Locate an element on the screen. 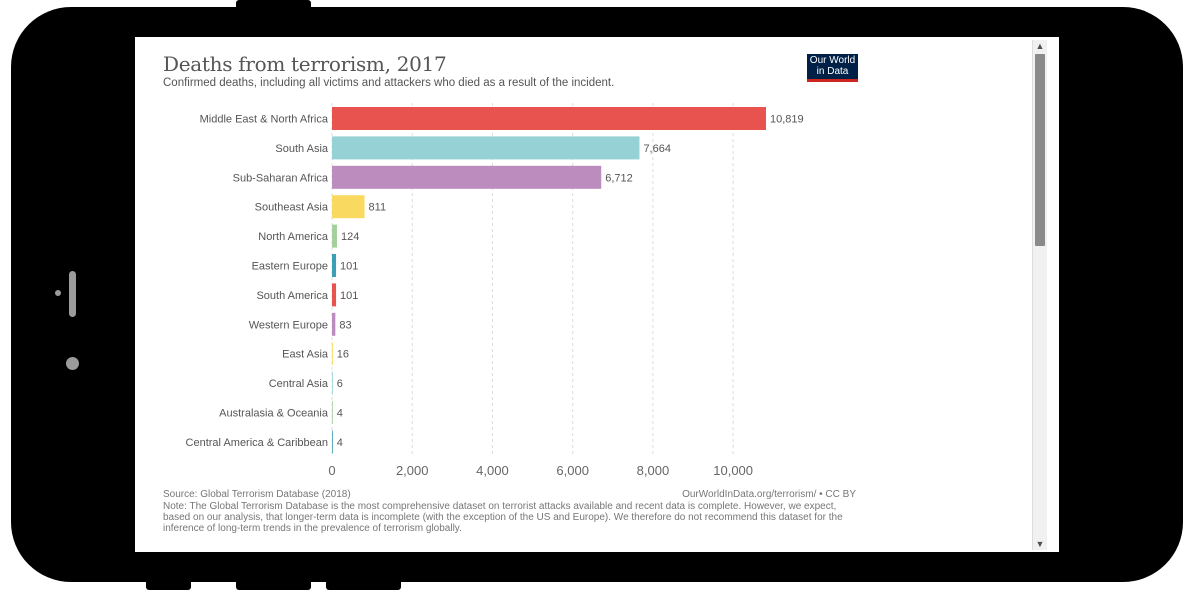 The width and height of the screenshot is (1188, 595). phone-sensor is located at coordinates (58, 293).